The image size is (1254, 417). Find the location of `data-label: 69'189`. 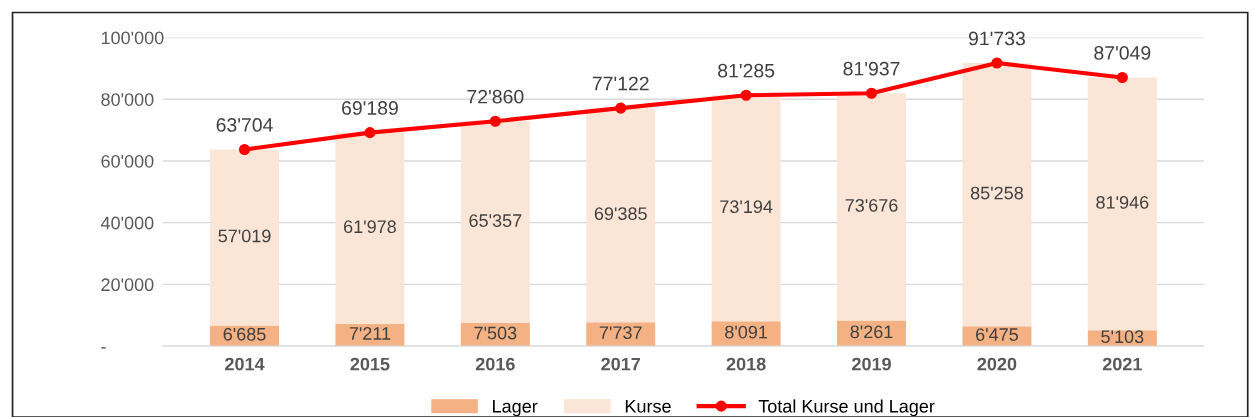

data-label: 69'189 is located at coordinates (370, 108).